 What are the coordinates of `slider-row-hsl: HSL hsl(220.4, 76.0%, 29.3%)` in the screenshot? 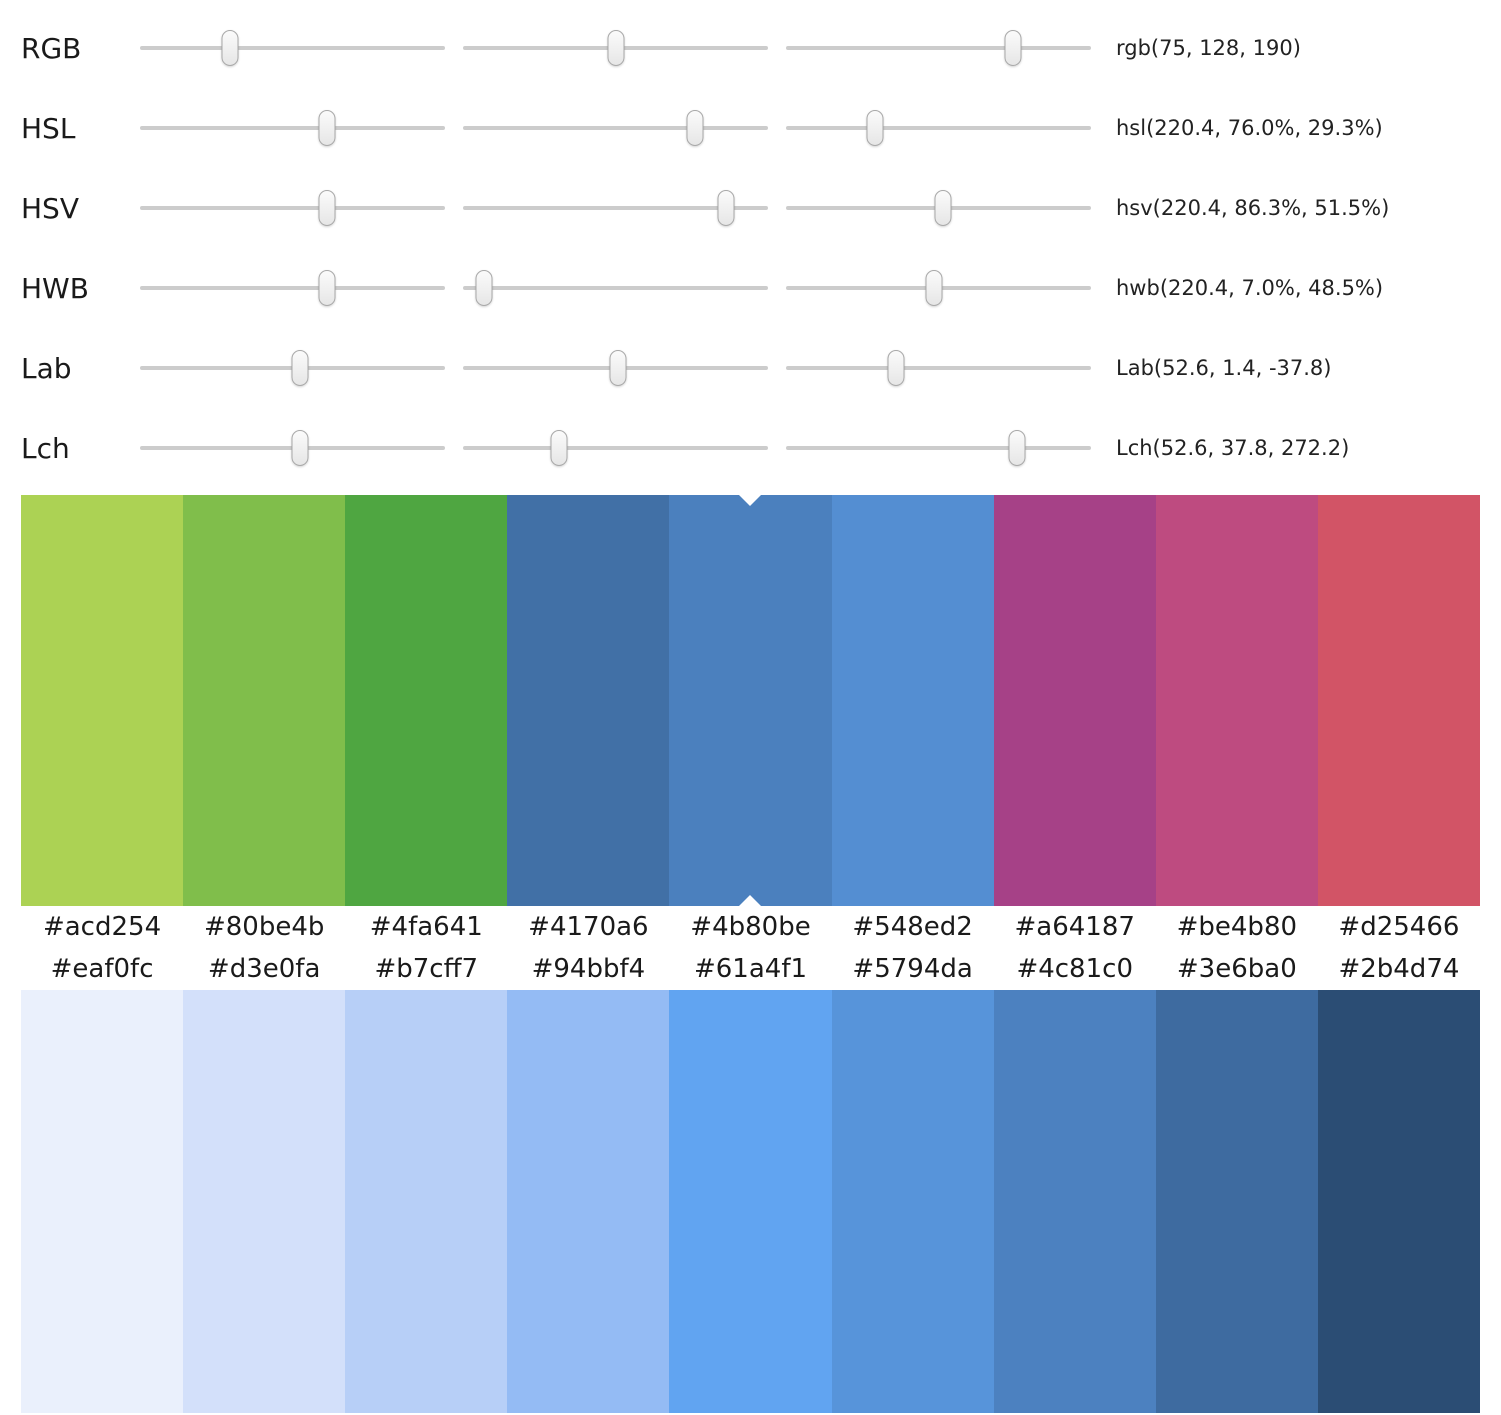 It's located at (750, 128).